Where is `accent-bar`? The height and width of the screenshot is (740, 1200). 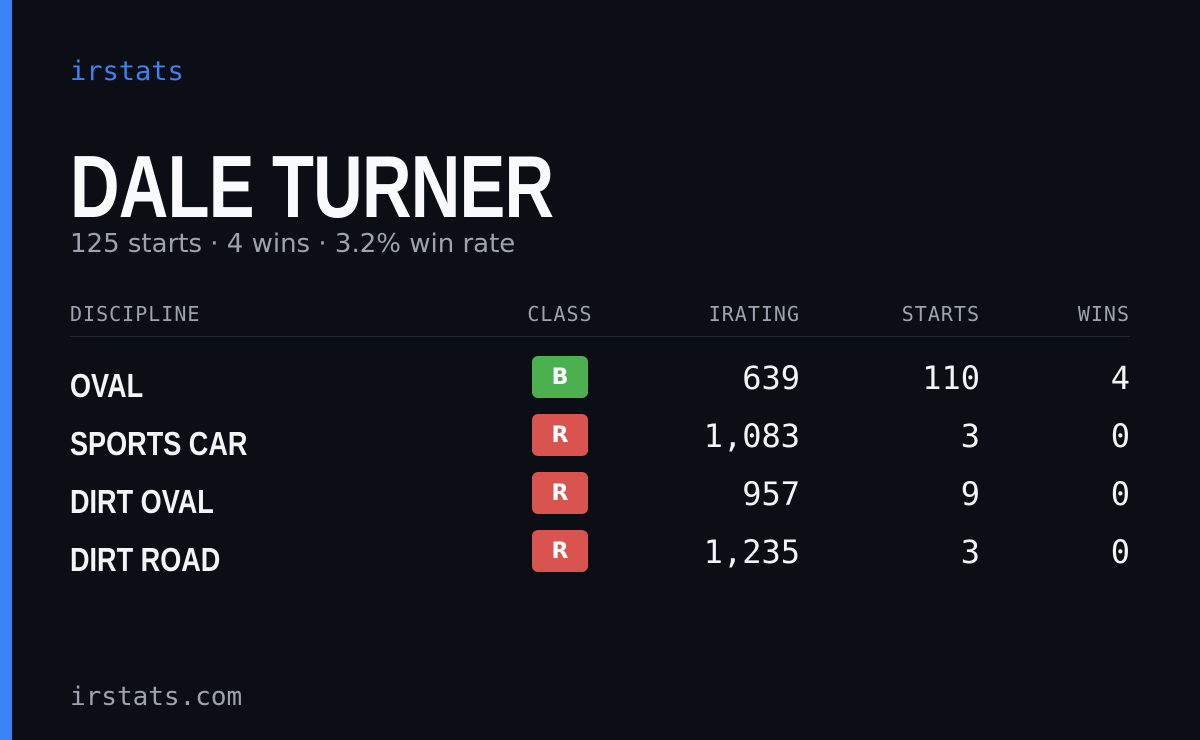
accent-bar is located at coordinates (6, 370).